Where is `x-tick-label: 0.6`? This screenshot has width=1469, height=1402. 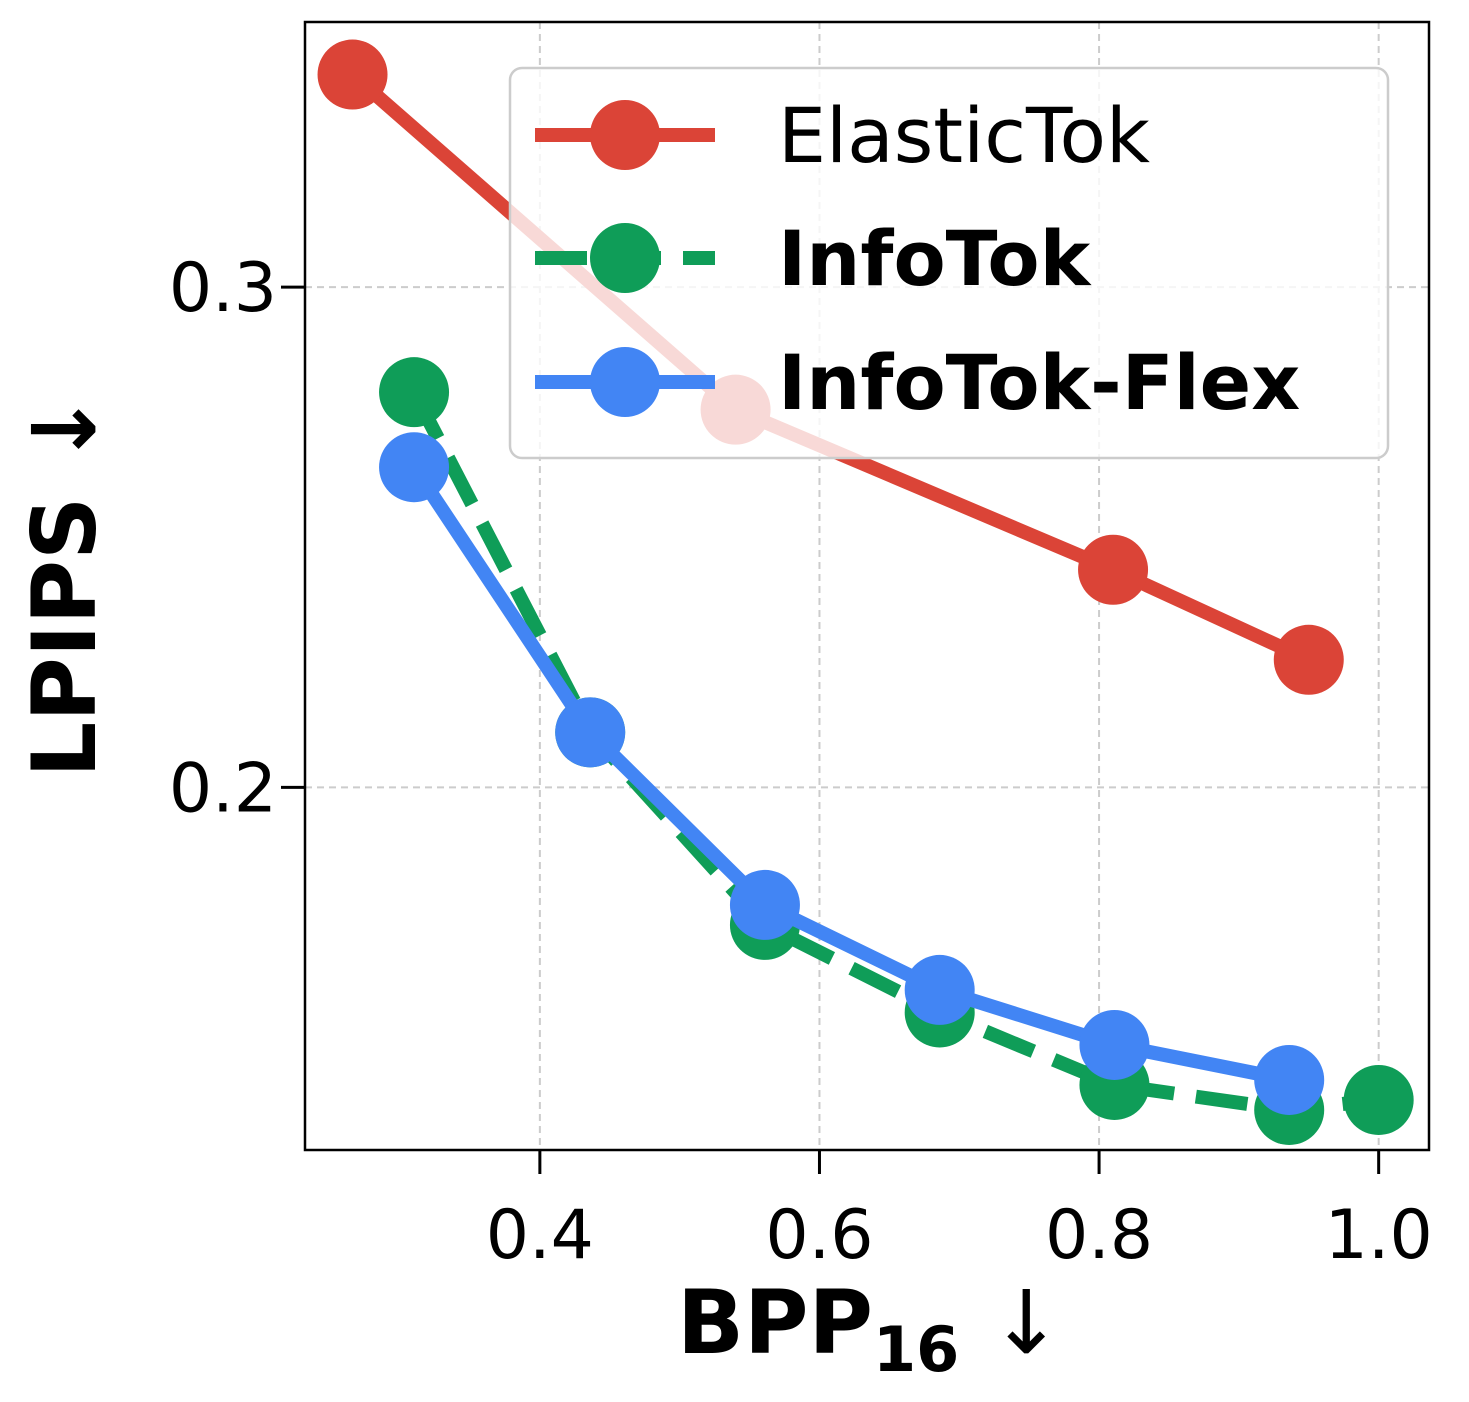 x-tick-label: 0.6 is located at coordinates (819, 1235).